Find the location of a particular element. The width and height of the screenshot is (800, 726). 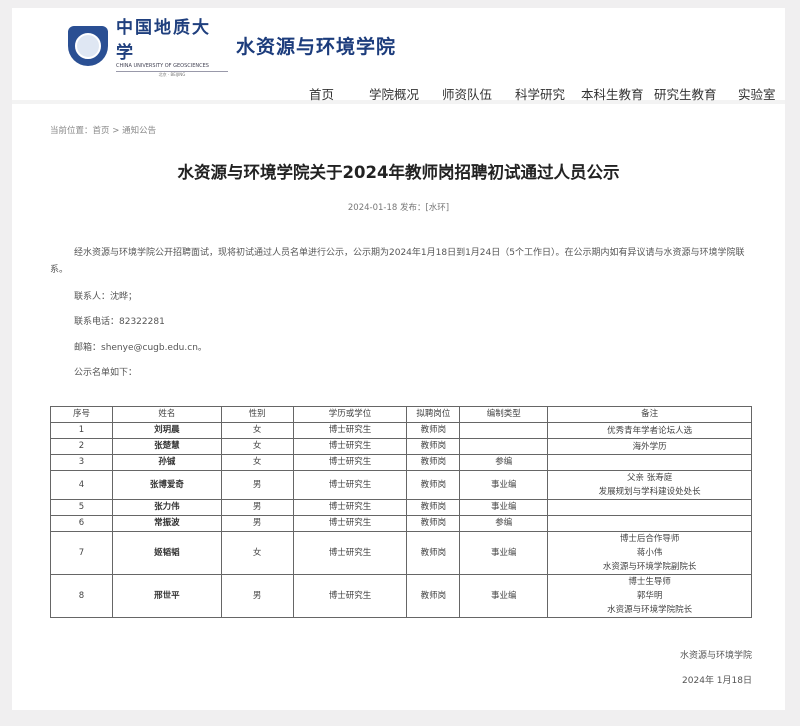

table-row: 1 刘玥晨女博士研究生 教师岗 优秀青年学者论坛人选 is located at coordinates (401, 430).